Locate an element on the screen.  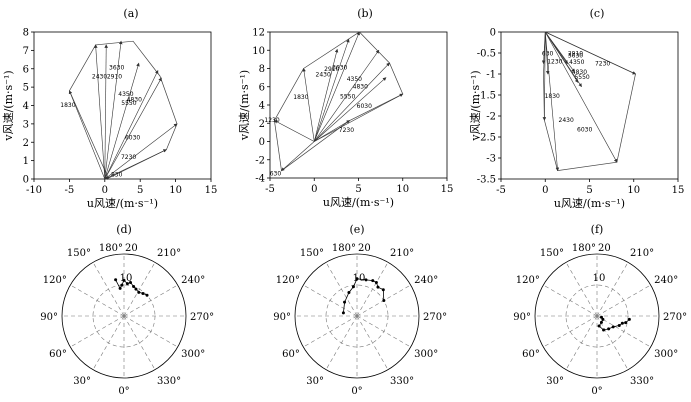
y-tick-label: -2.5 is located at coordinates (486, 138).